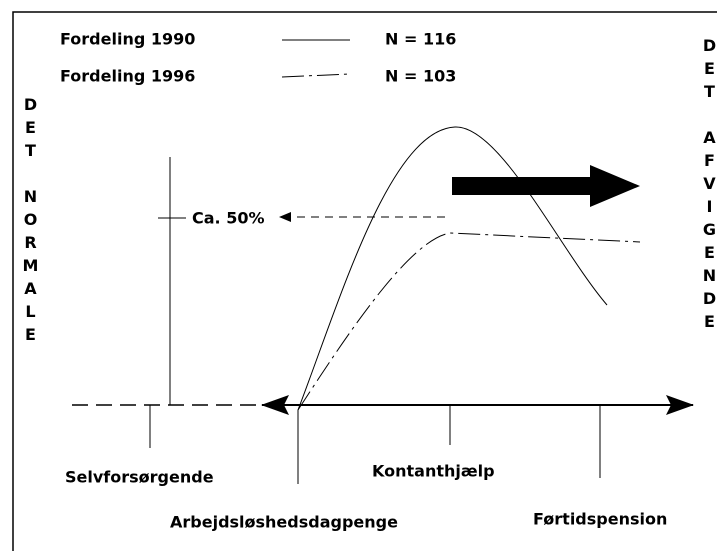  What do you see at coordinates (420, 76) in the screenshot?
I see `legend-n: N = 103` at bounding box center [420, 76].